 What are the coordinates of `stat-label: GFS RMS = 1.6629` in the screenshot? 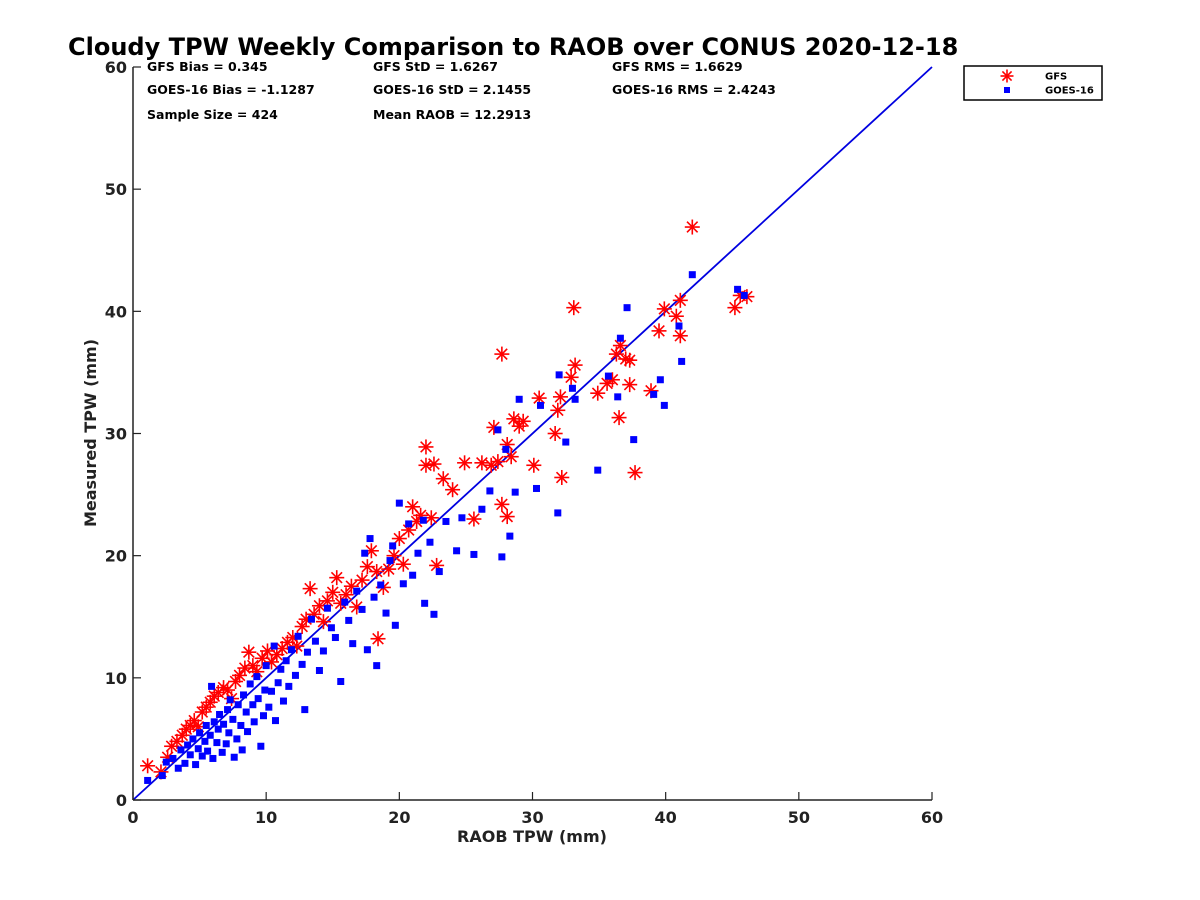 It's located at (677, 66).